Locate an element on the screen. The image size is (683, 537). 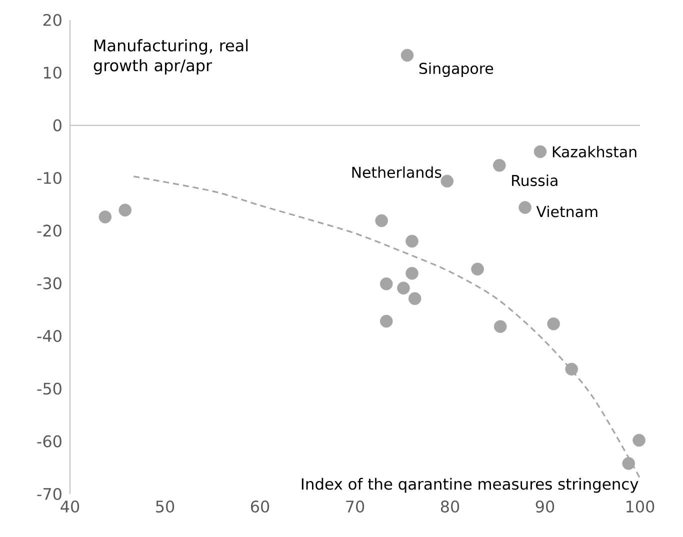
y-tick-label: 10 is located at coordinates (53, 72).